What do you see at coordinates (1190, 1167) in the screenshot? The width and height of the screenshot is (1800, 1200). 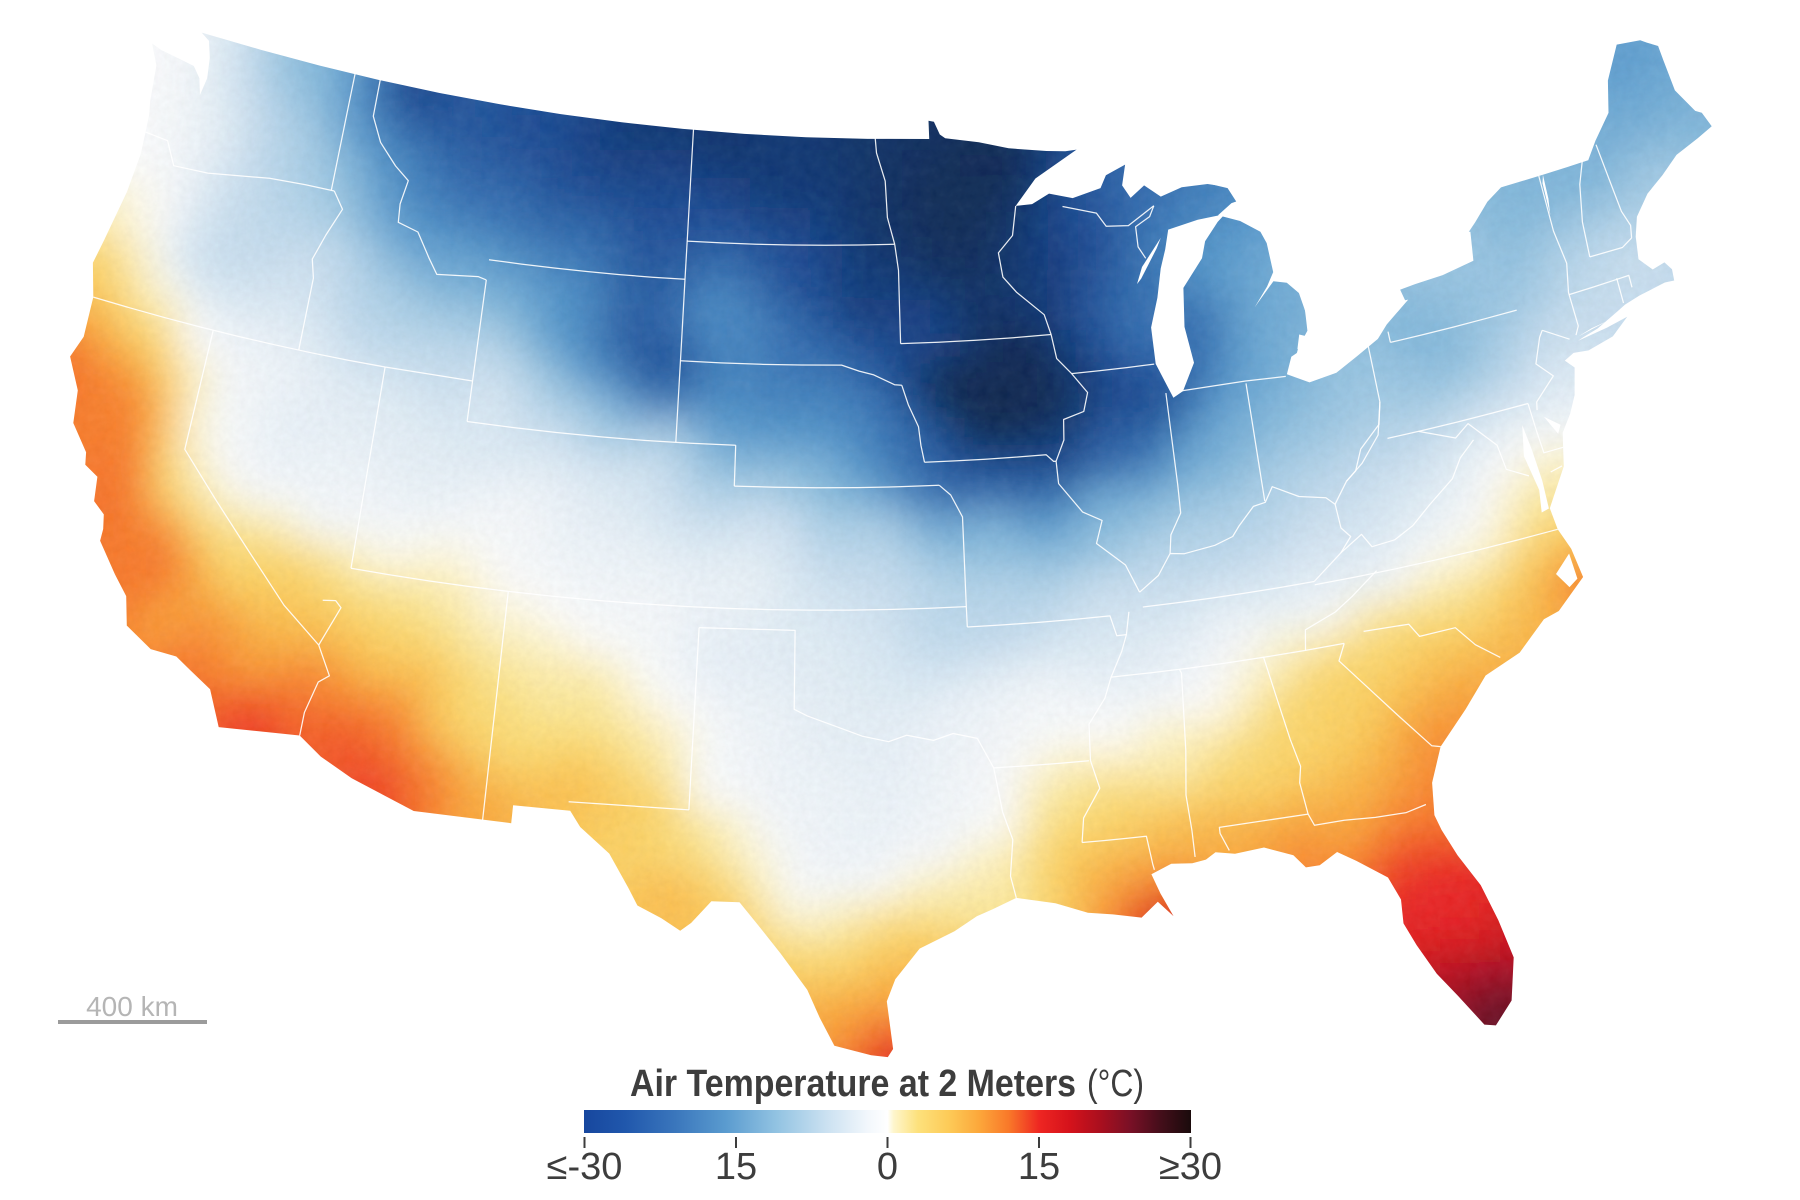 I see `svg-text: ≥30` at bounding box center [1190, 1167].